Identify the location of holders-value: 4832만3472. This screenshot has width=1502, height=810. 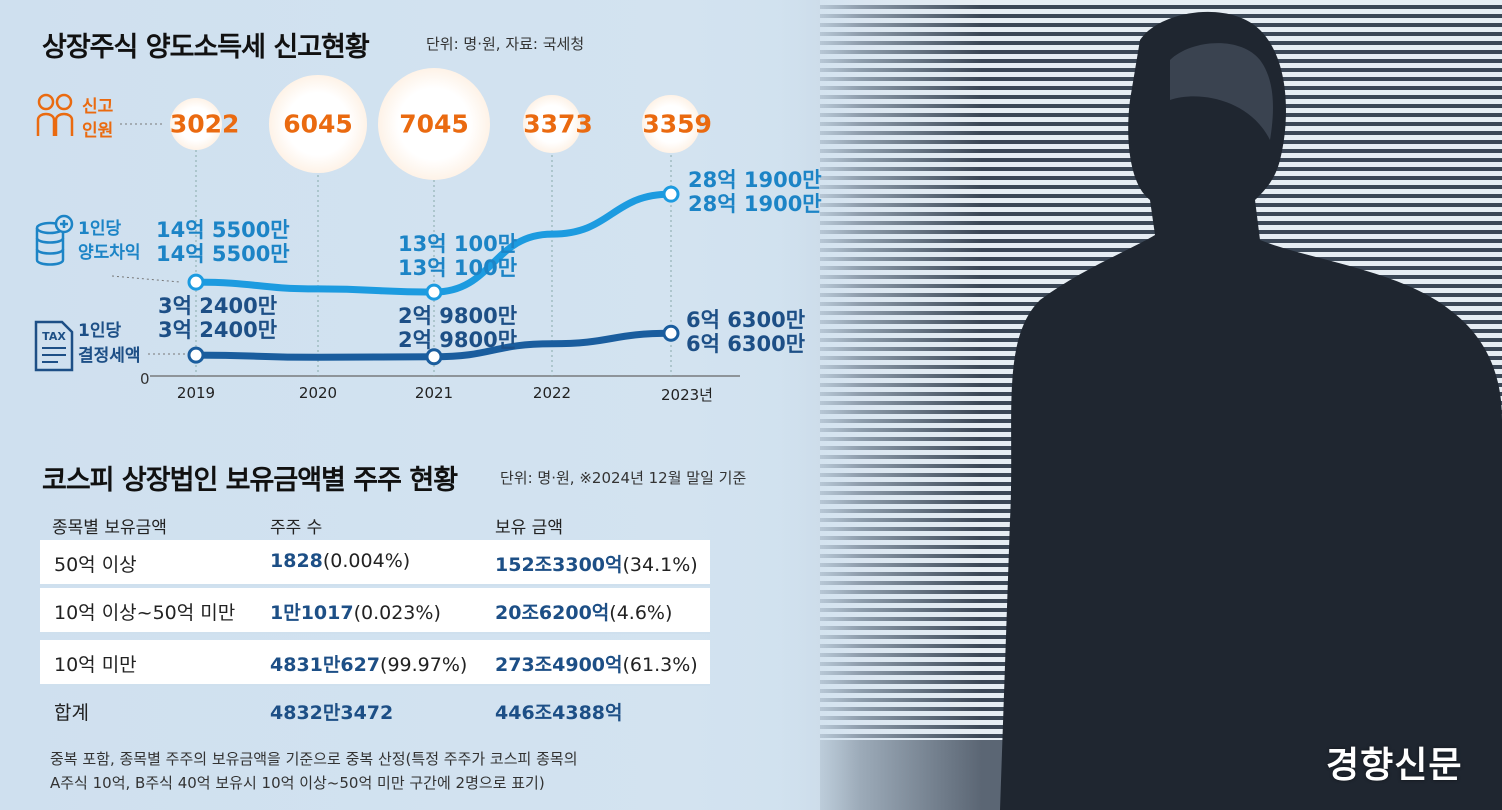
(332, 713).